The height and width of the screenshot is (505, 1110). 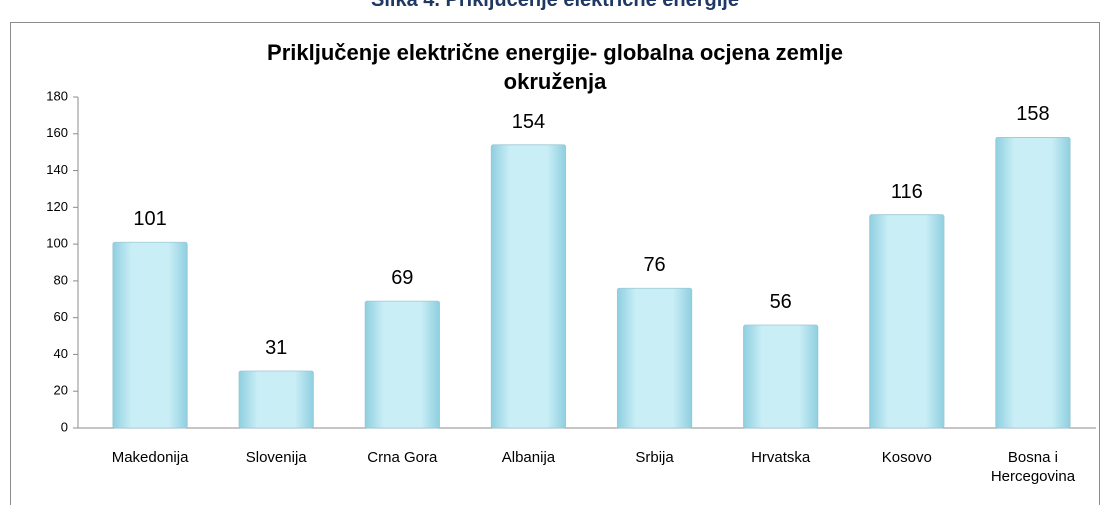 What do you see at coordinates (780, 302) in the screenshot?
I see `data-label: 56` at bounding box center [780, 302].